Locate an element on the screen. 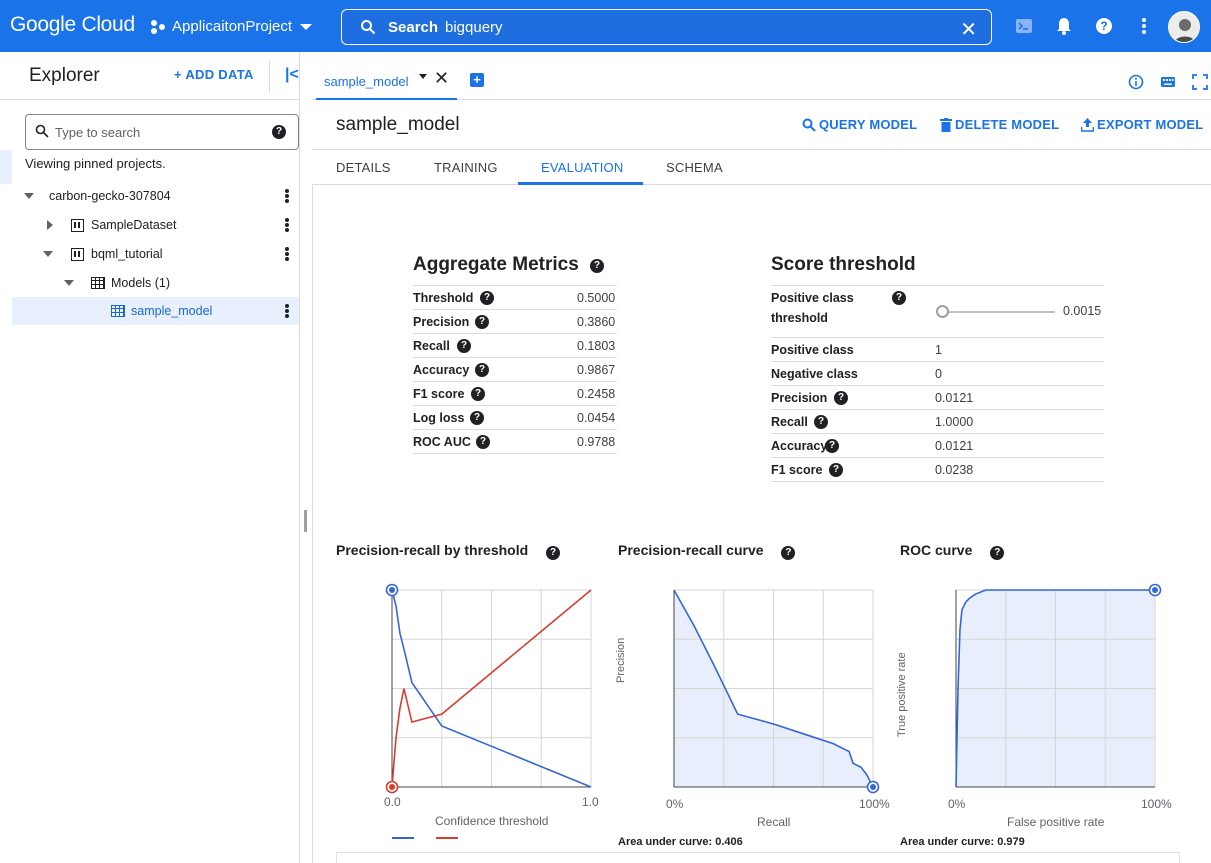  search-icon is located at coordinates (42, 131).